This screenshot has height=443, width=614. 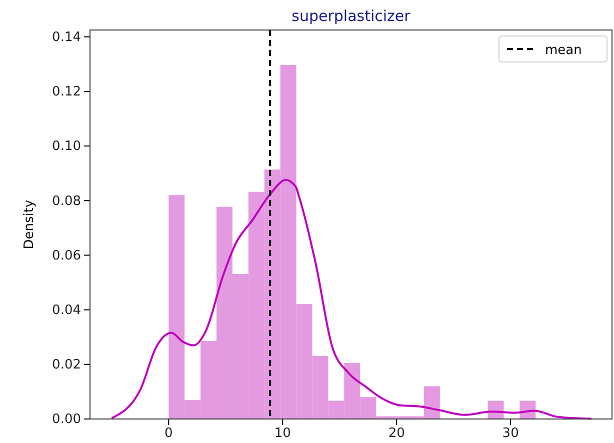 What do you see at coordinates (66, 201) in the screenshot?
I see `y-tick-label: 0.08` at bounding box center [66, 201].